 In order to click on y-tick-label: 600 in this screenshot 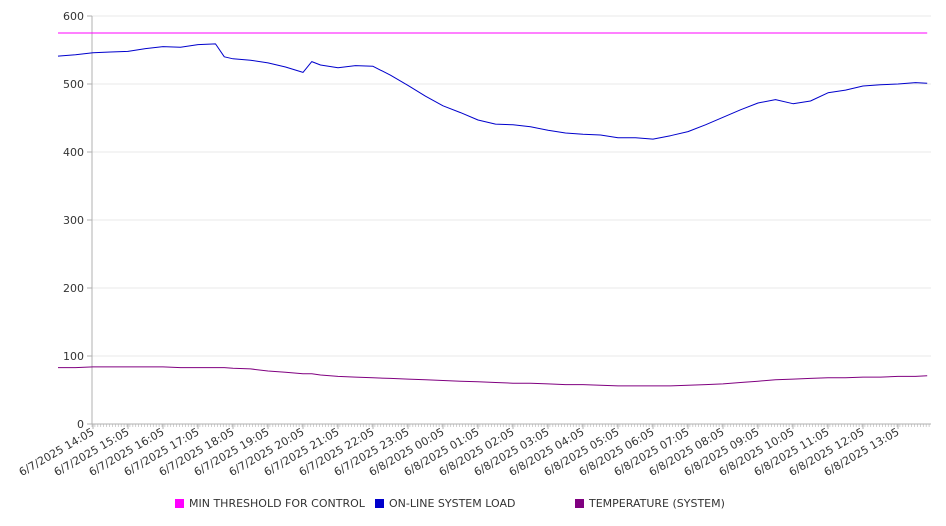, I will do `click(73, 16)`.